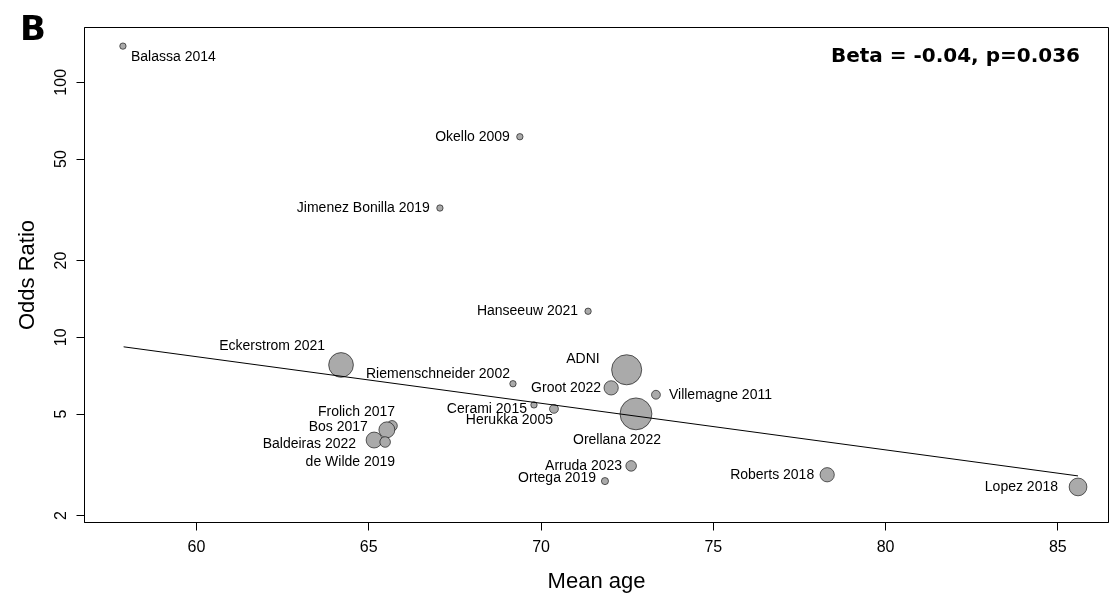  What do you see at coordinates (772, 473) in the screenshot?
I see `annotation: Roberts 2018` at bounding box center [772, 473].